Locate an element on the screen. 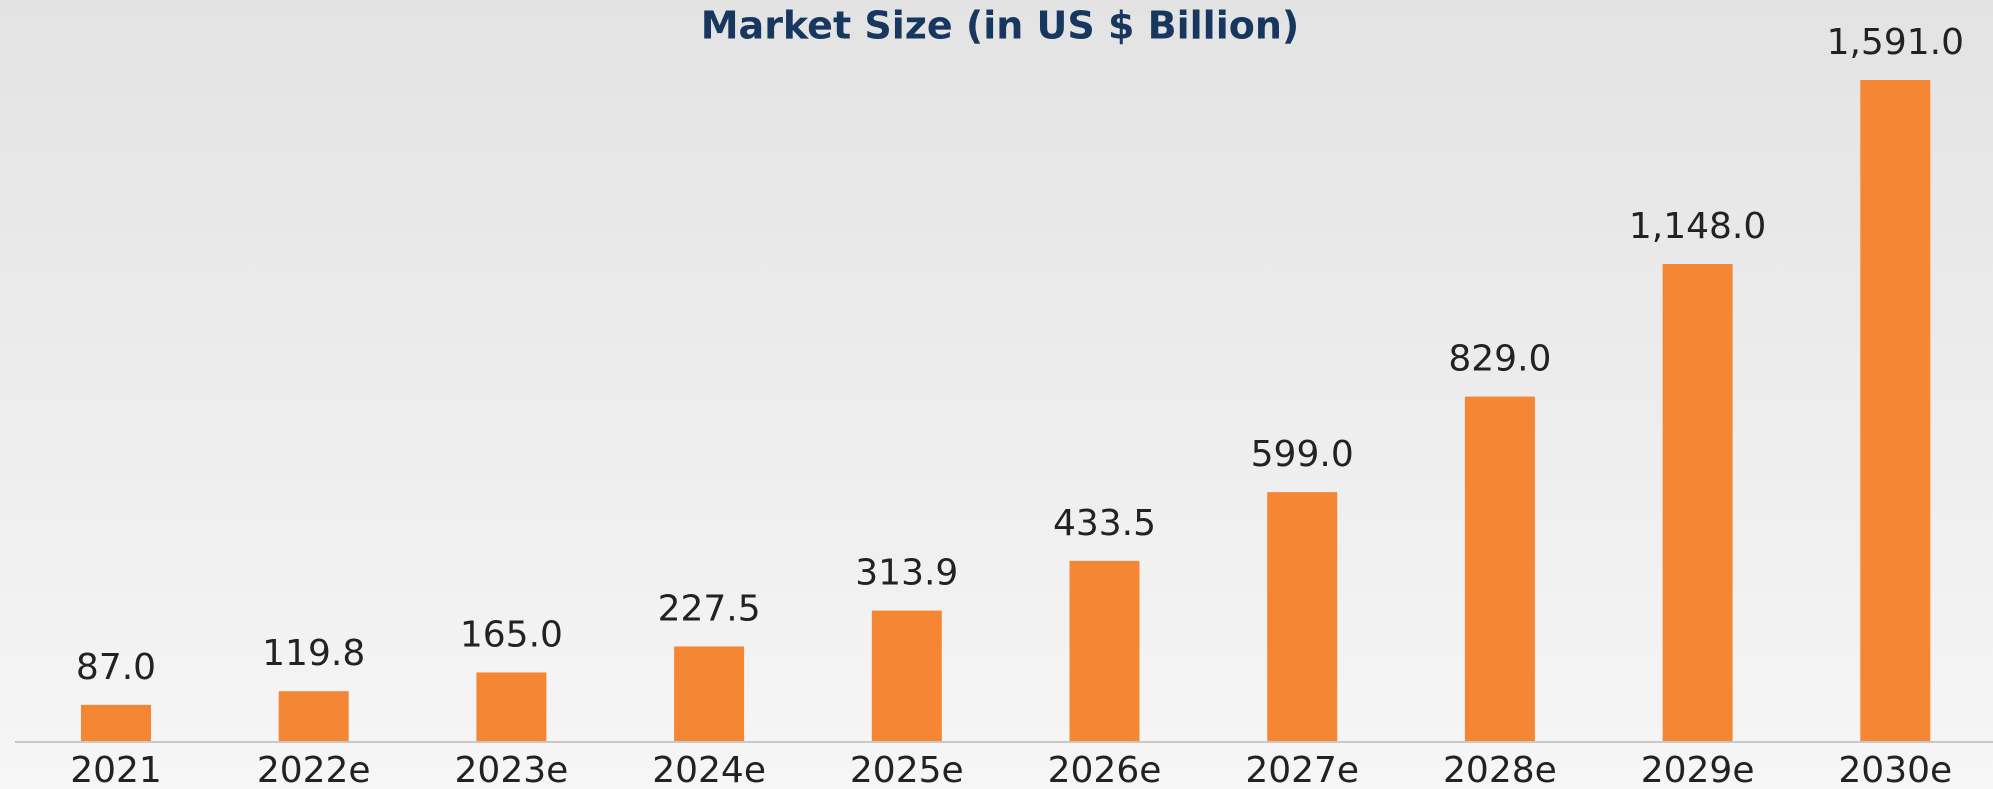  x-tick-label: 2021 is located at coordinates (116, 769).